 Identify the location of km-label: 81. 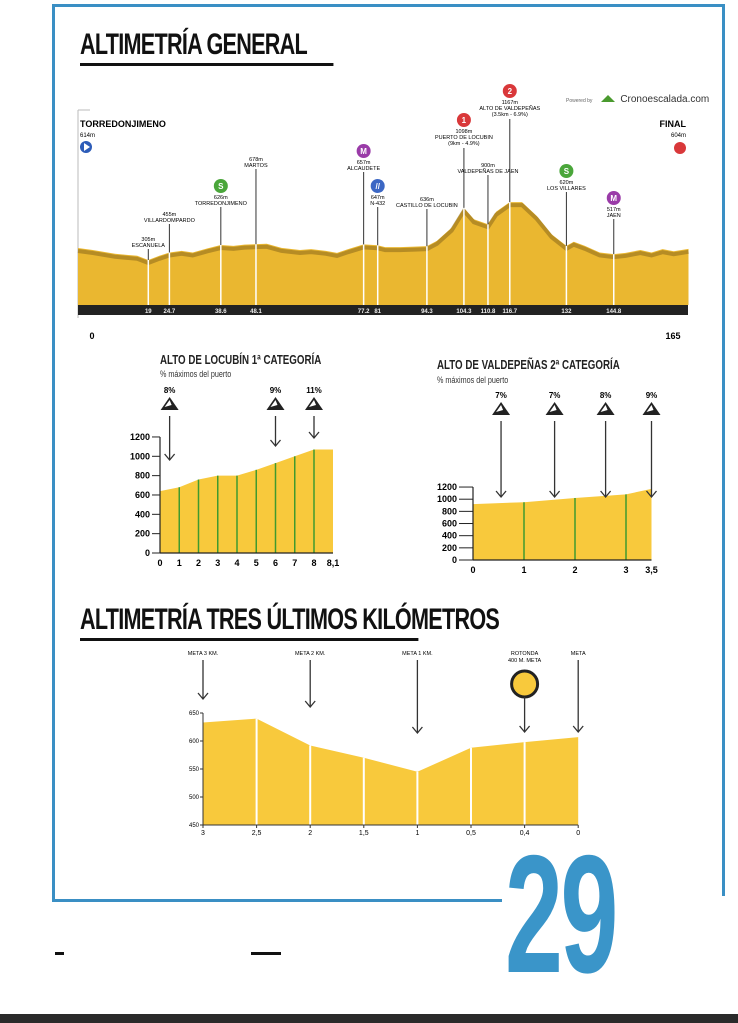
(377, 312).